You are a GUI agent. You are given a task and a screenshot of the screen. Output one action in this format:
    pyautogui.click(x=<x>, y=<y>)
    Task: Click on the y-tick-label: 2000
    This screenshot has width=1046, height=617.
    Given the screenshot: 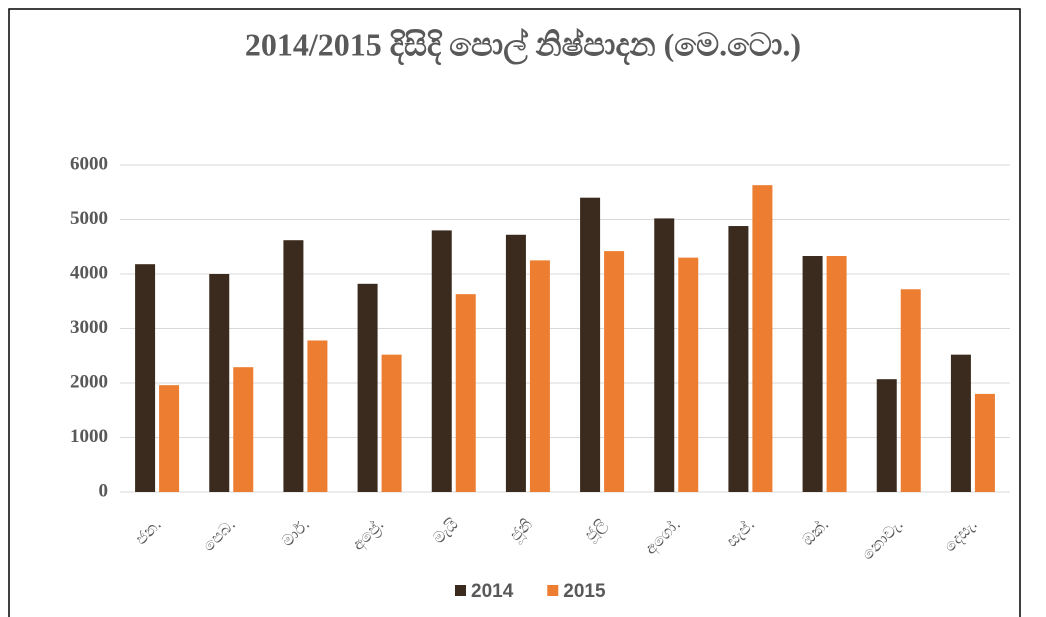 What is the action you would take?
    pyautogui.click(x=89, y=381)
    